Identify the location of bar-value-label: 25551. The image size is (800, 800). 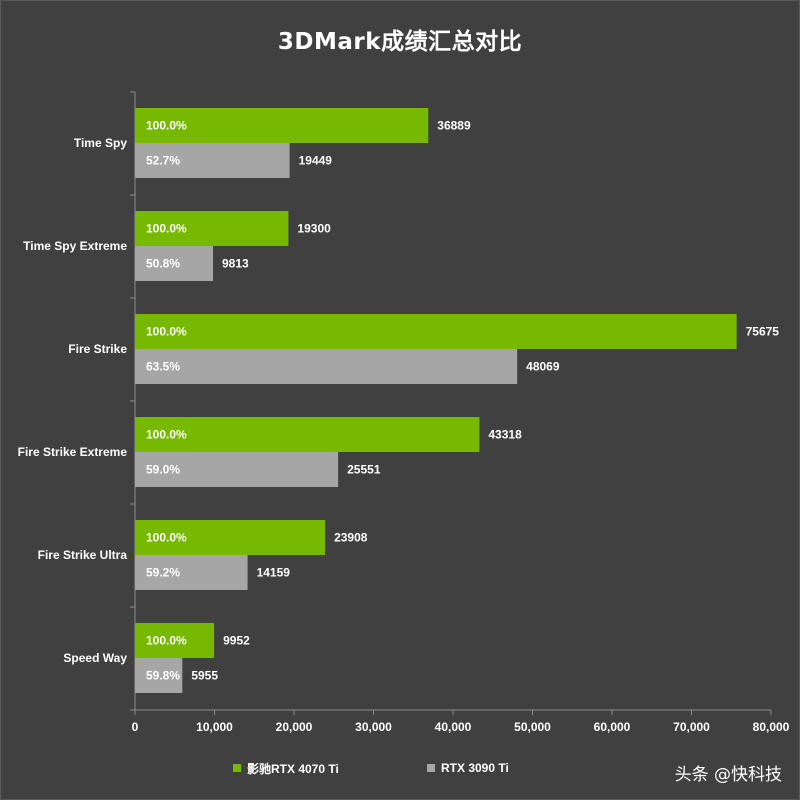
(364, 470).